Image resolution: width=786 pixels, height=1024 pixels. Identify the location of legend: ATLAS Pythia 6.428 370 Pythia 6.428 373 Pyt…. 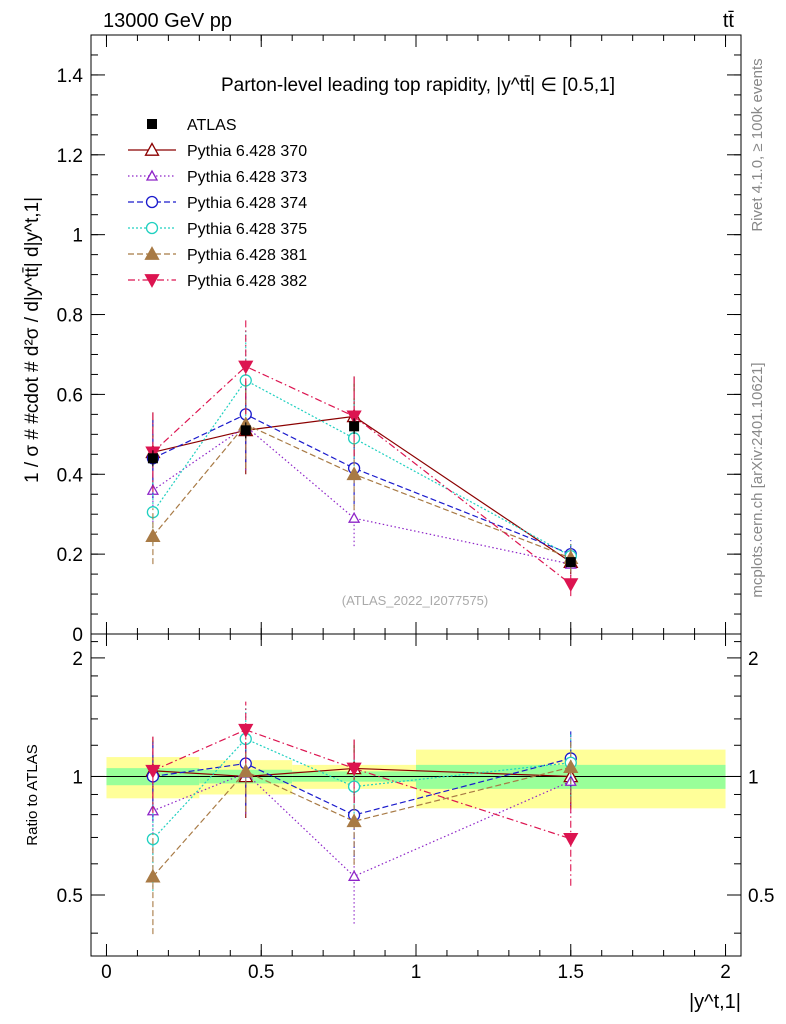
(217, 203).